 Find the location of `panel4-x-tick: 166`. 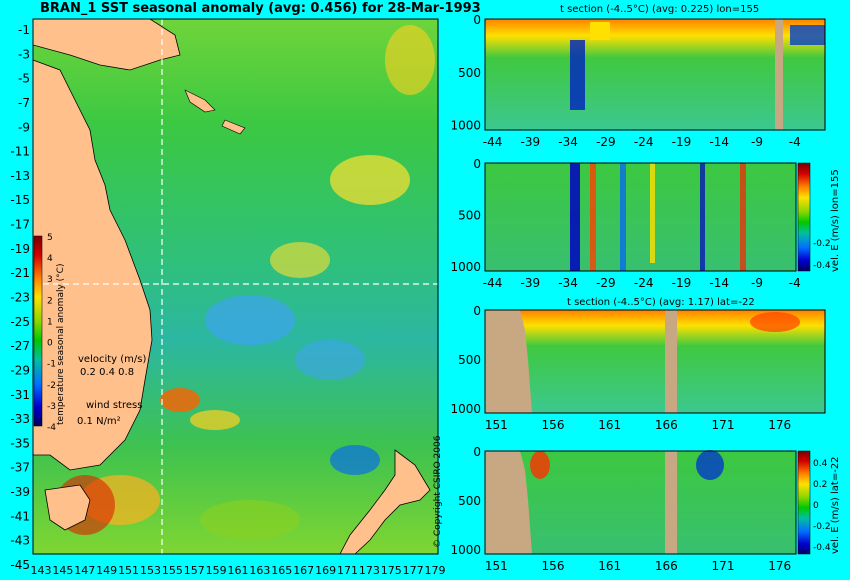

panel4-x-tick: 166 is located at coordinates (666, 566).